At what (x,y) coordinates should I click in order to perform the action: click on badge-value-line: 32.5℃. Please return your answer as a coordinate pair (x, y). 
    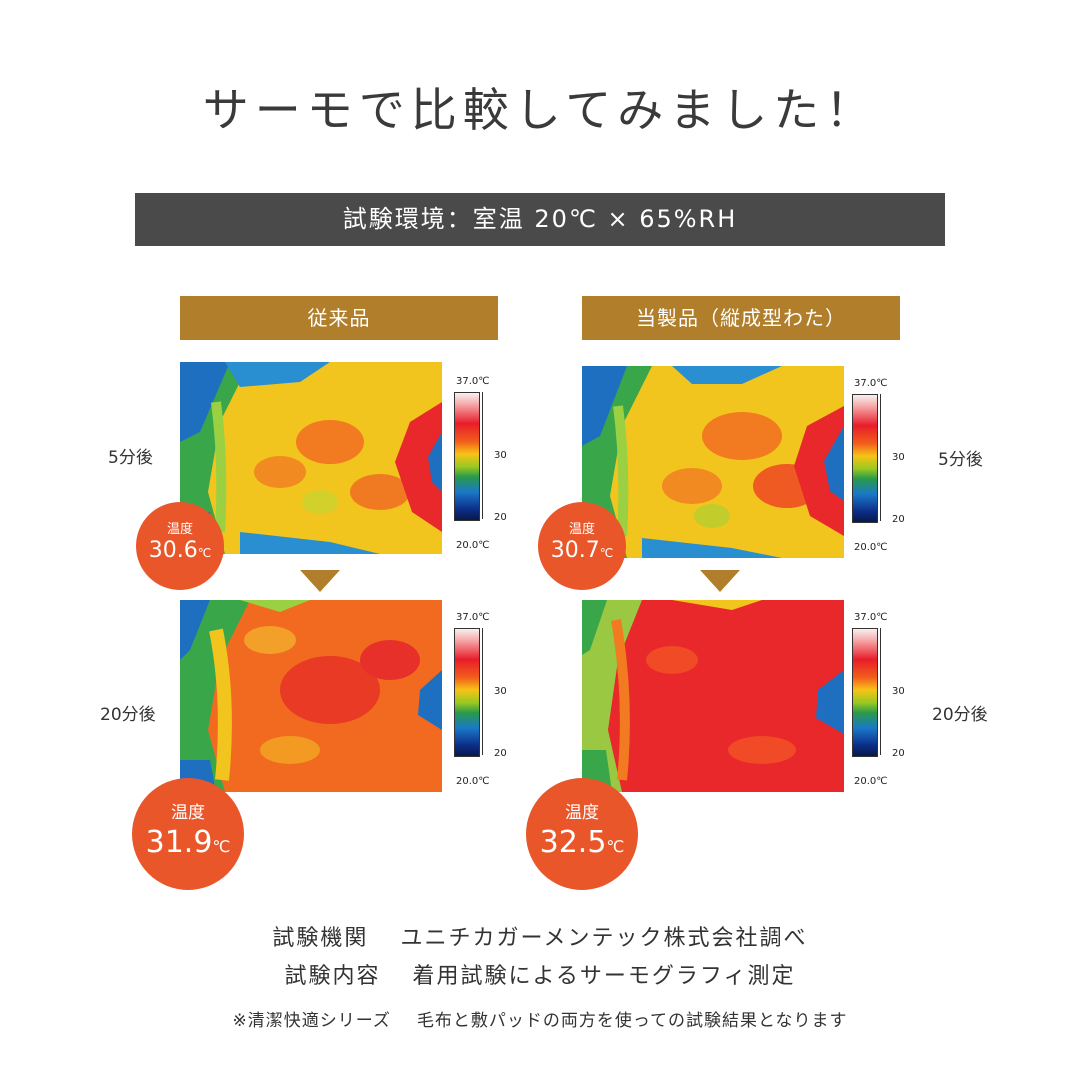
    Looking at the image, I should click on (582, 842).